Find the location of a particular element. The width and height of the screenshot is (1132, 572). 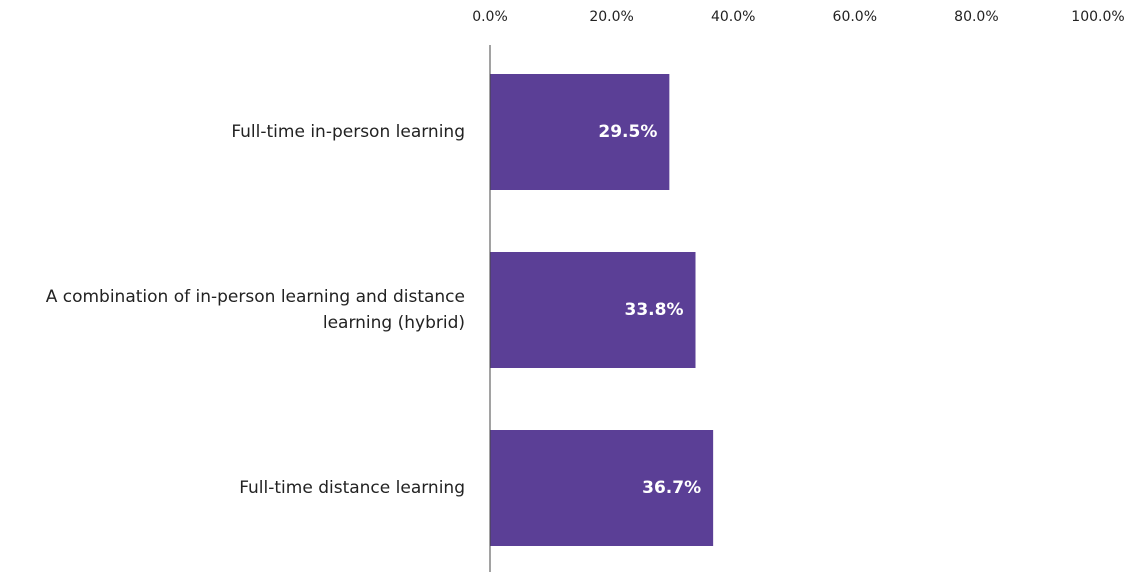

x-tick-label: 100.0% is located at coordinates (1097, 17).